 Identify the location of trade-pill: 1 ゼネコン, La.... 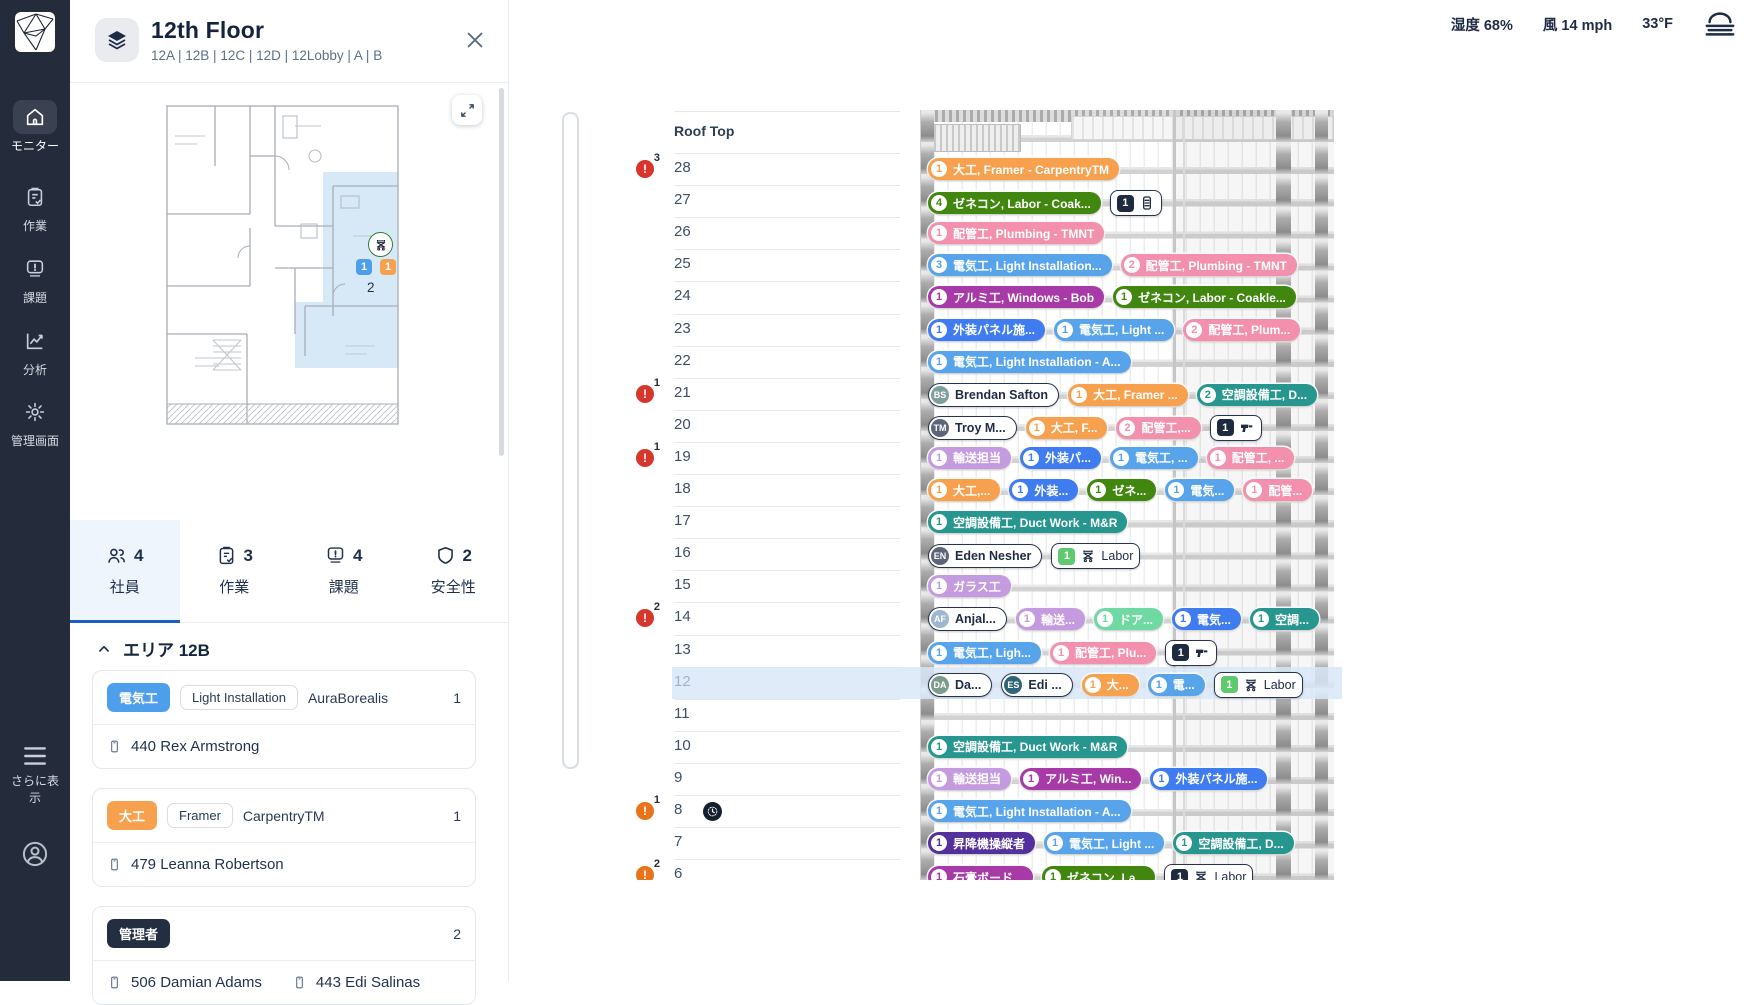
(1099, 873).